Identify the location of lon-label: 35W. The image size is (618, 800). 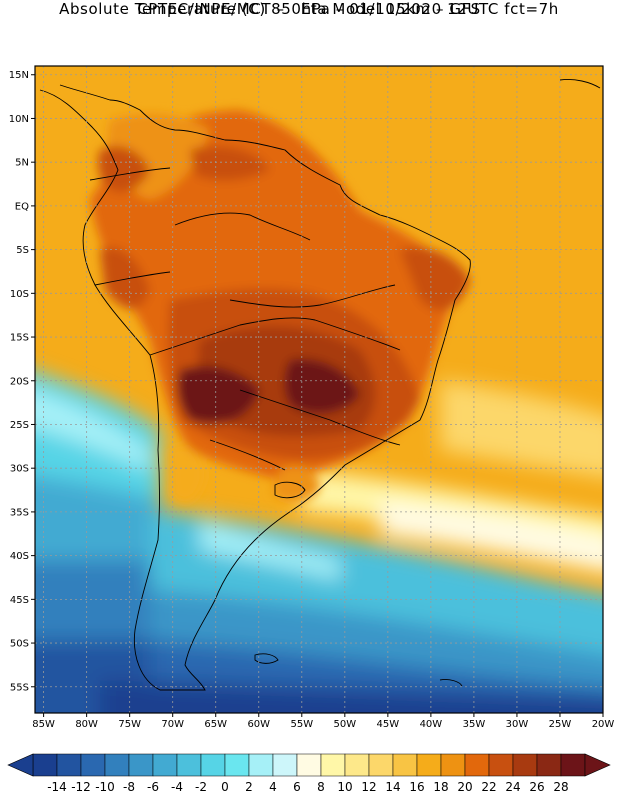
(474, 724).